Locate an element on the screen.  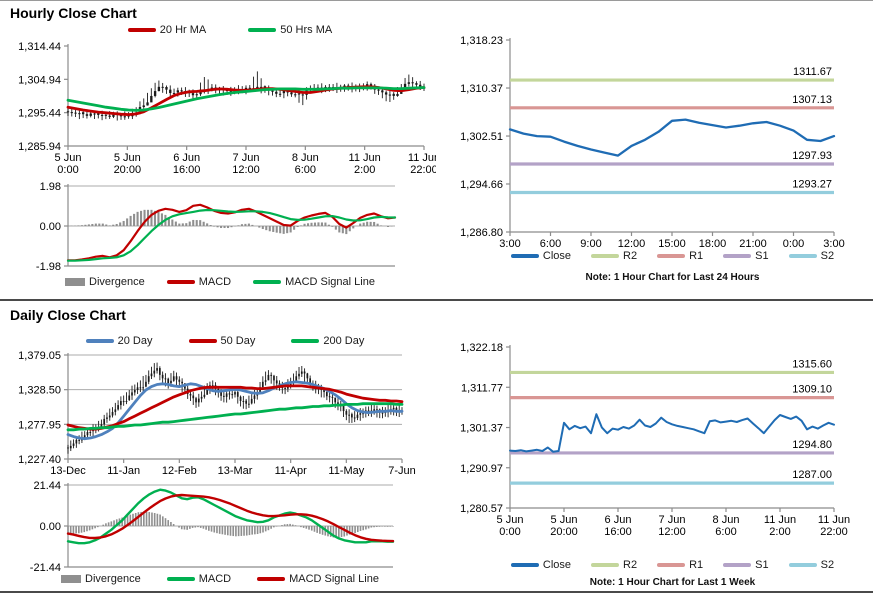
legend-item-50-hrs-ma: 50 Hrs MA is located at coordinates (290, 30).